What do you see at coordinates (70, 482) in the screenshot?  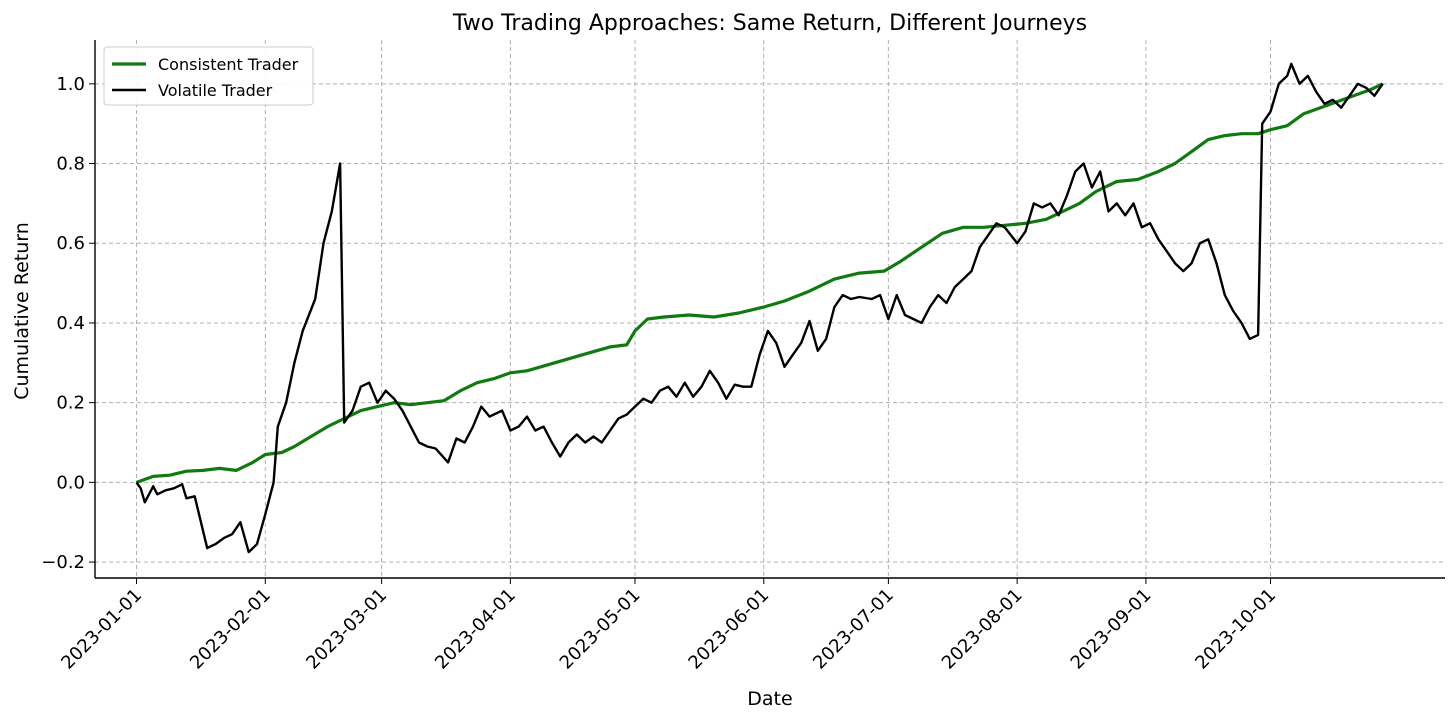 I see `y-tick-label: 0.0` at bounding box center [70, 482].